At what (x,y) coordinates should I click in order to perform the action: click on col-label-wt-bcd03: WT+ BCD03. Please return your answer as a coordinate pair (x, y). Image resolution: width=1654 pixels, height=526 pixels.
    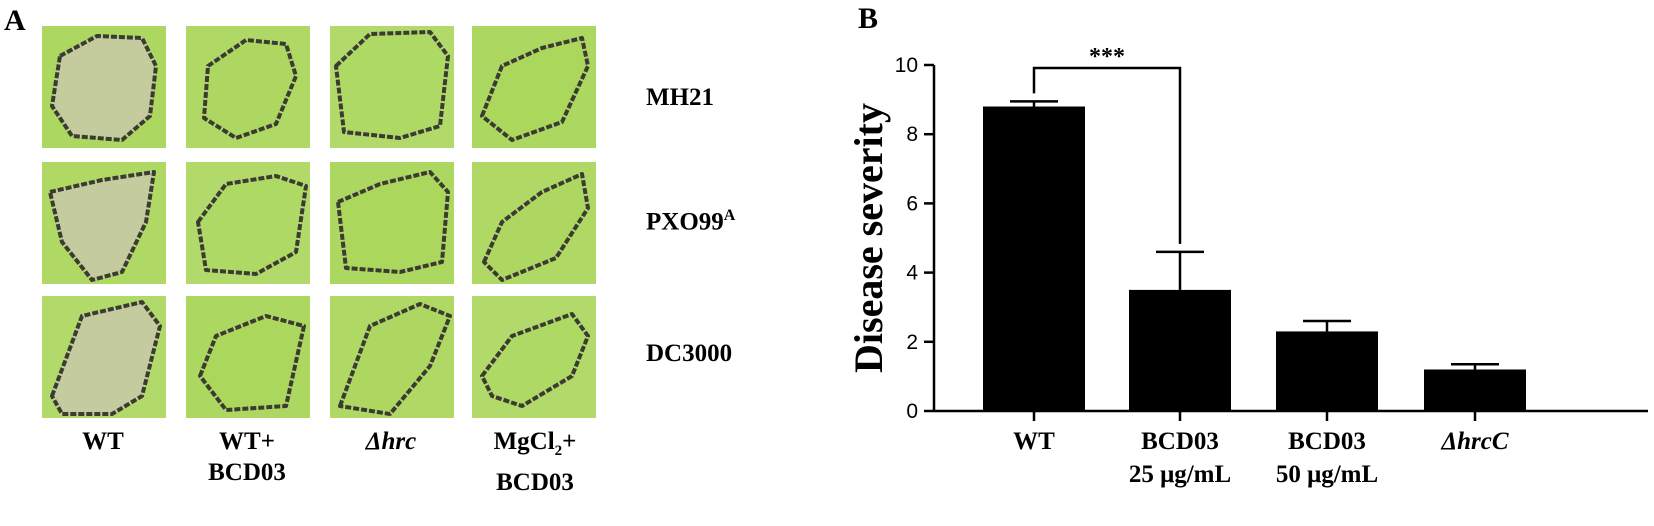
    Looking at the image, I should click on (247, 457).